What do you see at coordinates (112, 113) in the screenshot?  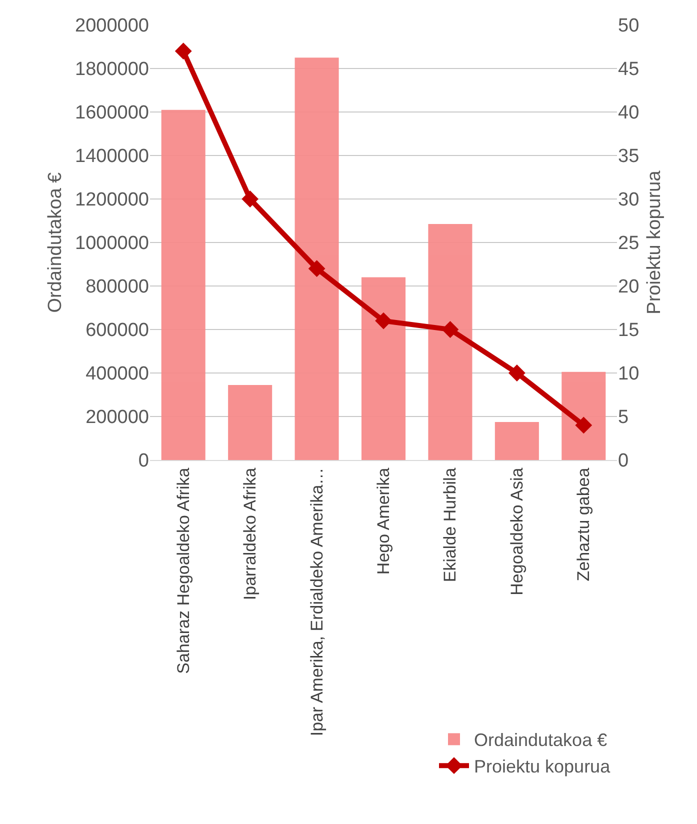 I see `y-tick-label: 1600000` at bounding box center [112, 113].